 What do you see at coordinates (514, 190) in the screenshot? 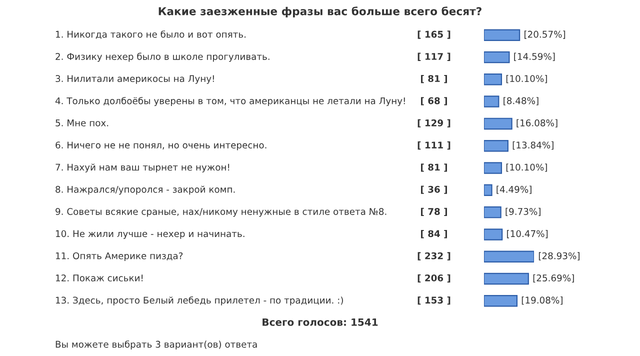
I see `annotation: [4.49%]` at bounding box center [514, 190].